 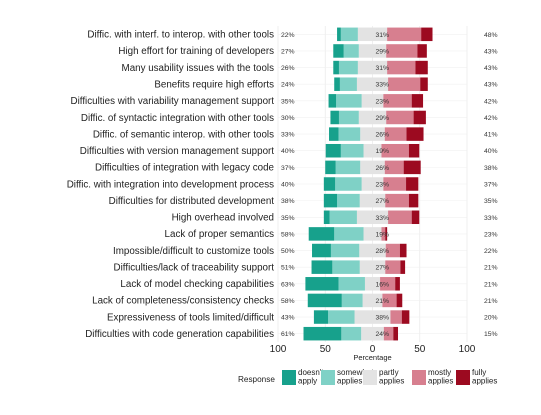 What do you see at coordinates (383, 101) in the screenshot?
I see `center-percent-label-4: 23%` at bounding box center [383, 101].